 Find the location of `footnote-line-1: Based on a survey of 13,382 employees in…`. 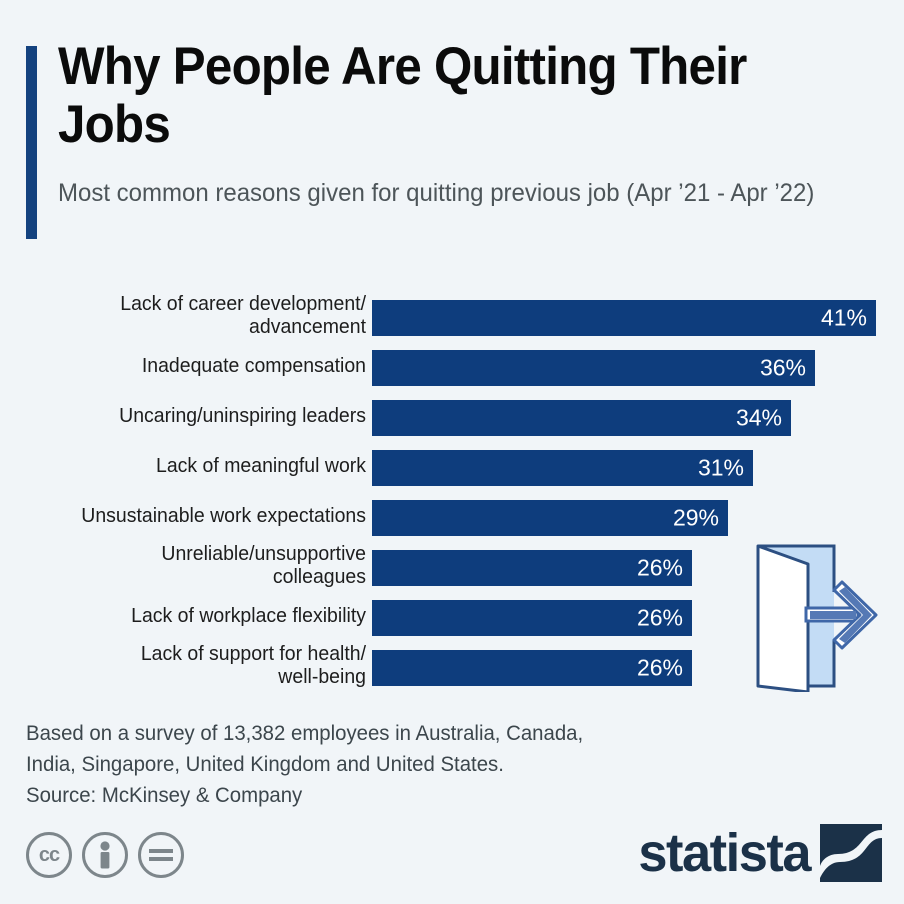

footnote-line-1: Based on a survey of 13,382 employees in… is located at coordinates (305, 733).